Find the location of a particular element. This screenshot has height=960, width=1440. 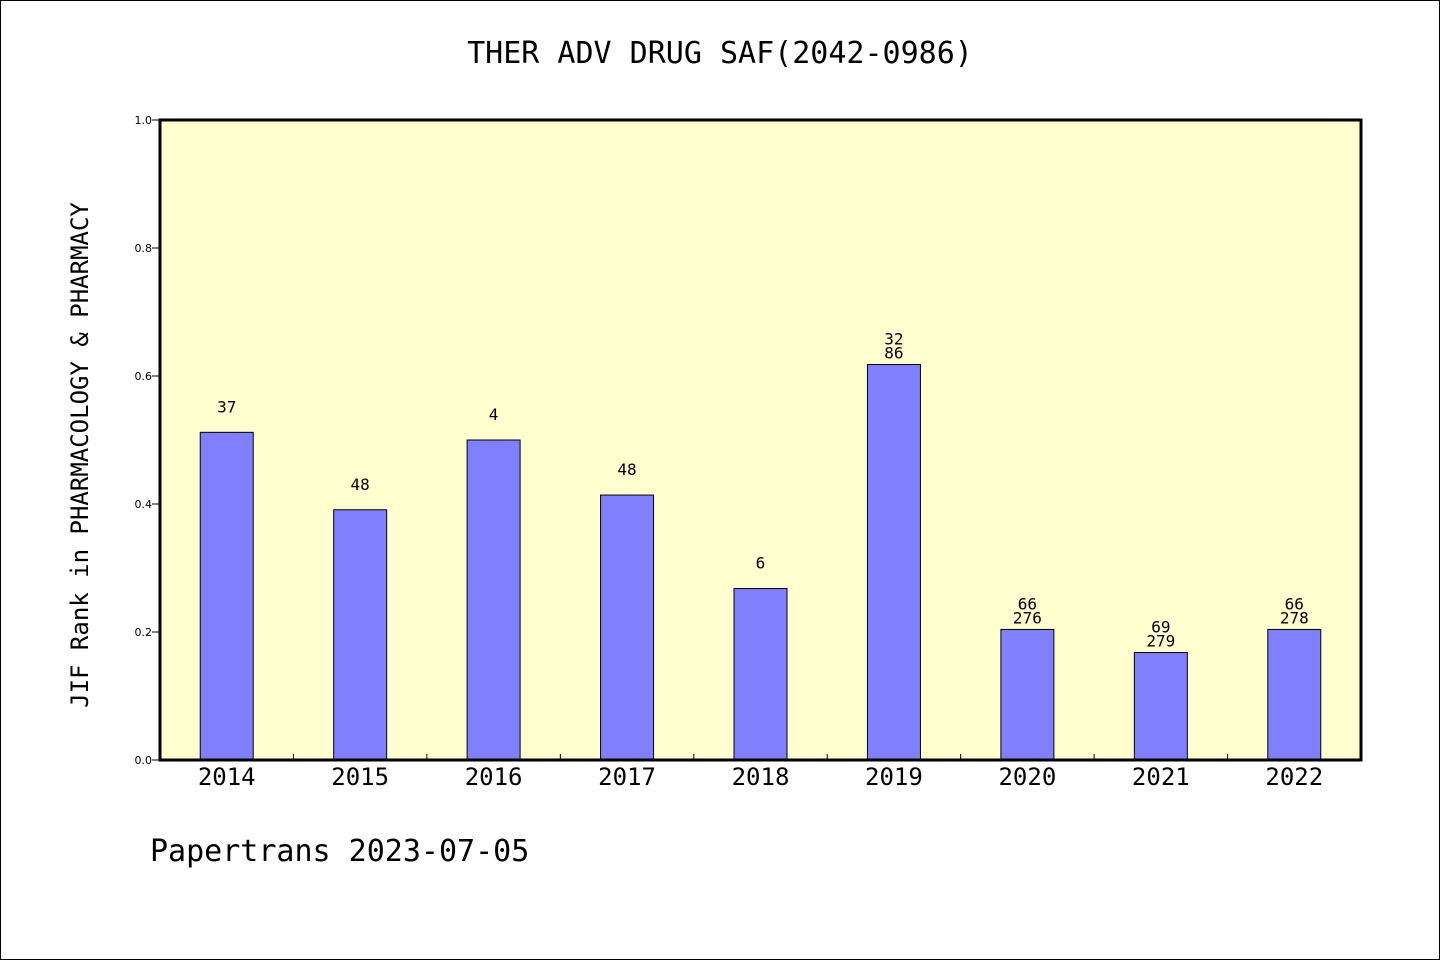

data-label-2022: 278 is located at coordinates (1294, 617).